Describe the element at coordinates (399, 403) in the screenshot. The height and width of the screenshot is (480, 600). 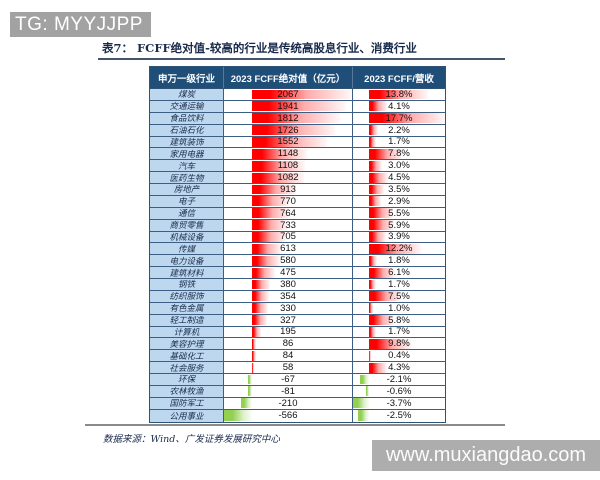
I see `fcff-ratio-value: -3.7%` at that location.